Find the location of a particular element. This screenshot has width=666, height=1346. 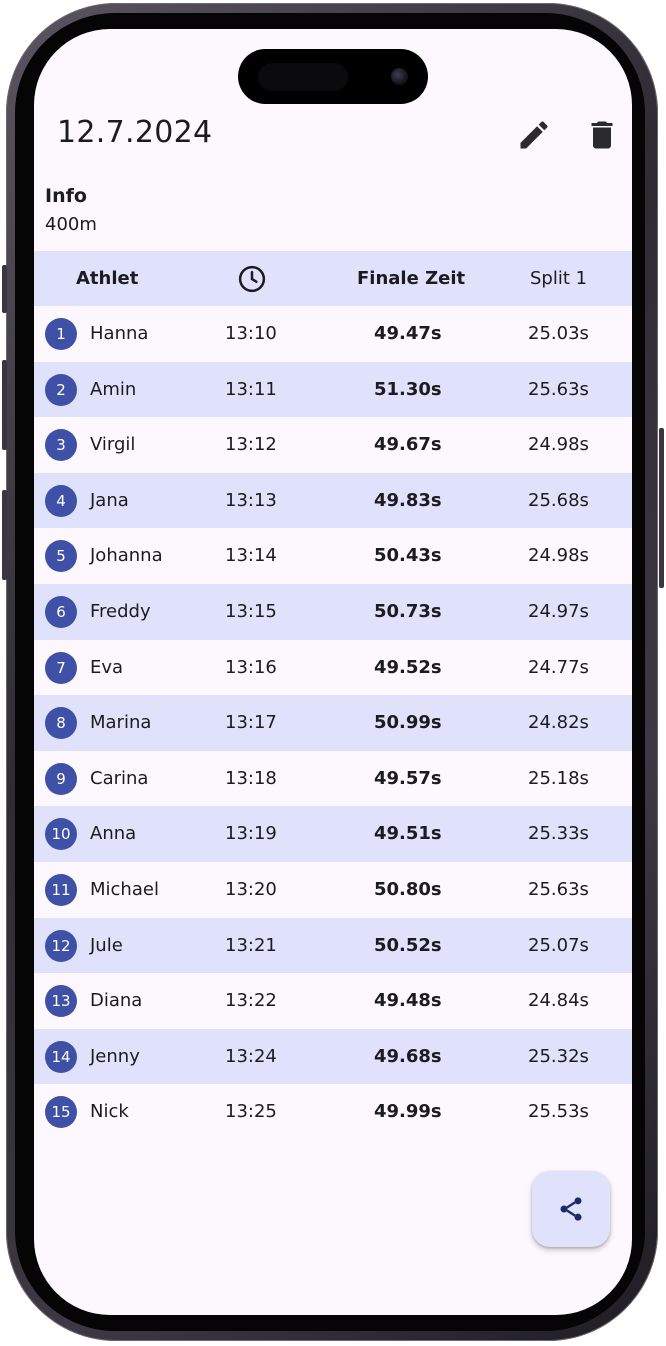

rank-badge: 5 is located at coordinates (61, 556).